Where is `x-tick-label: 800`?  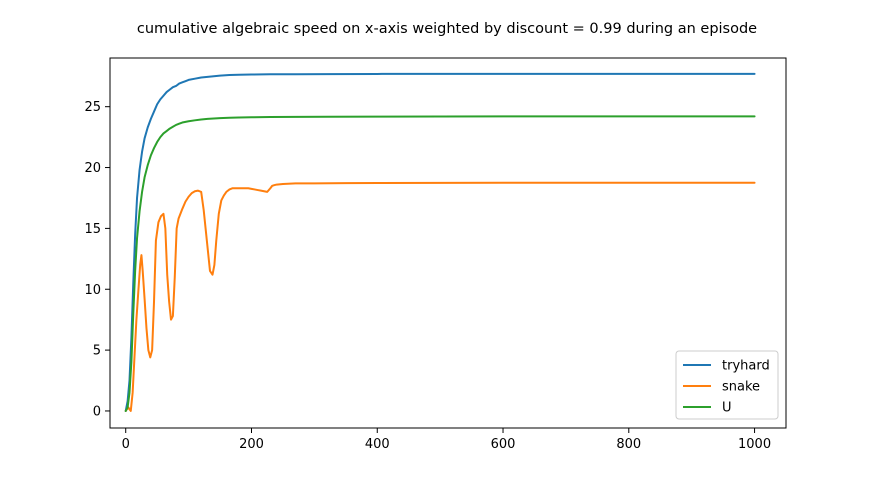
x-tick-label: 800 is located at coordinates (628, 444).